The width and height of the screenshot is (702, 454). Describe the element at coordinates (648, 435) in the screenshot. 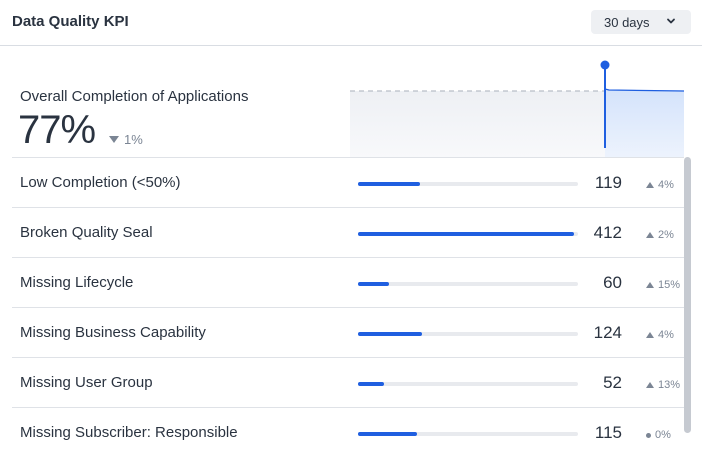

I see `neutral-dot-icon` at that location.